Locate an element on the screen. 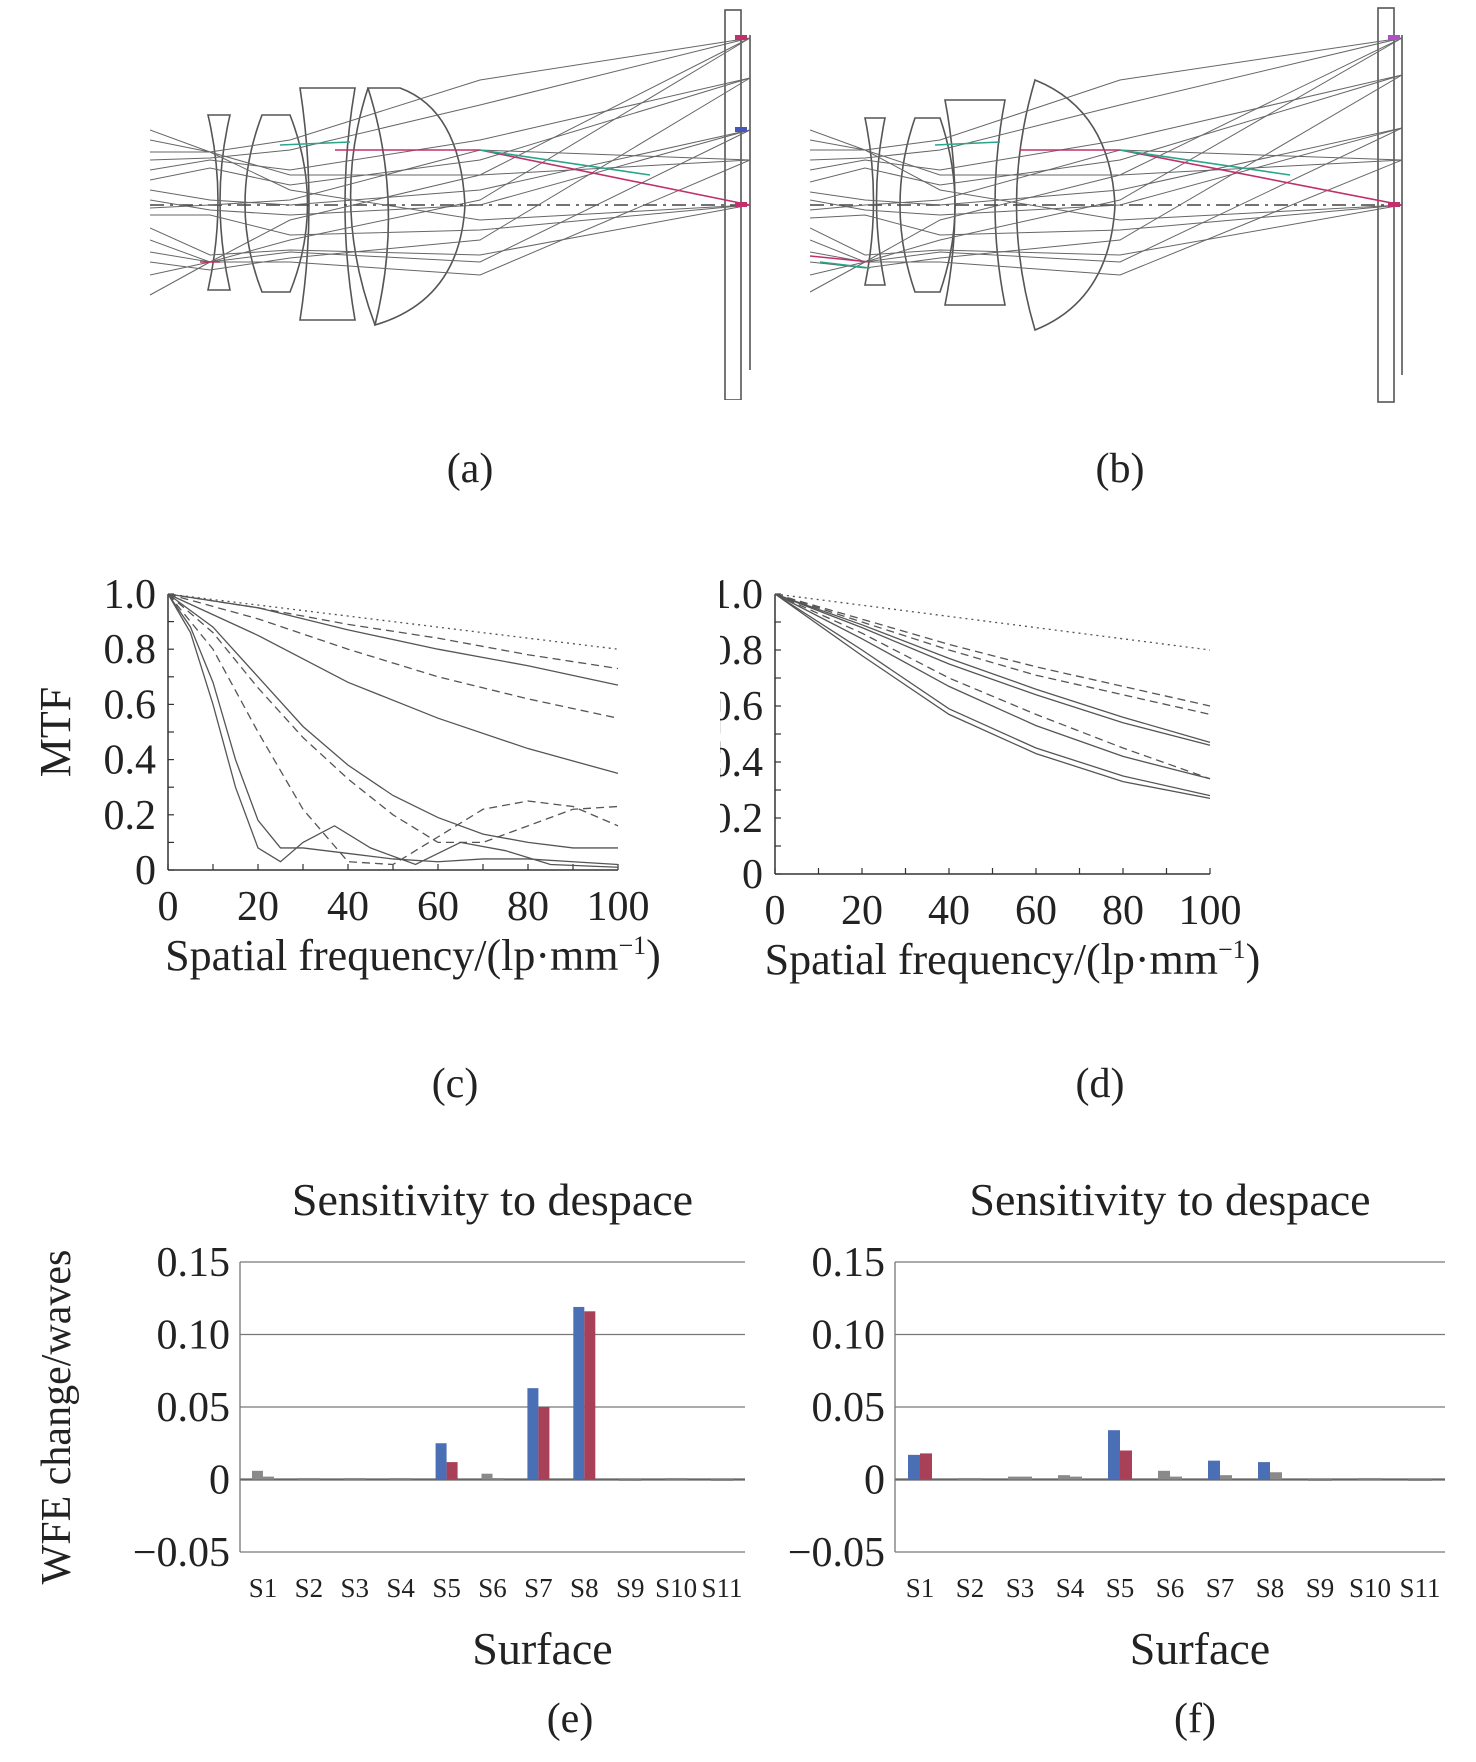 Image resolution: width=1476 pixels, height=1762 pixels. caption-a: (a) is located at coordinates (470, 469).